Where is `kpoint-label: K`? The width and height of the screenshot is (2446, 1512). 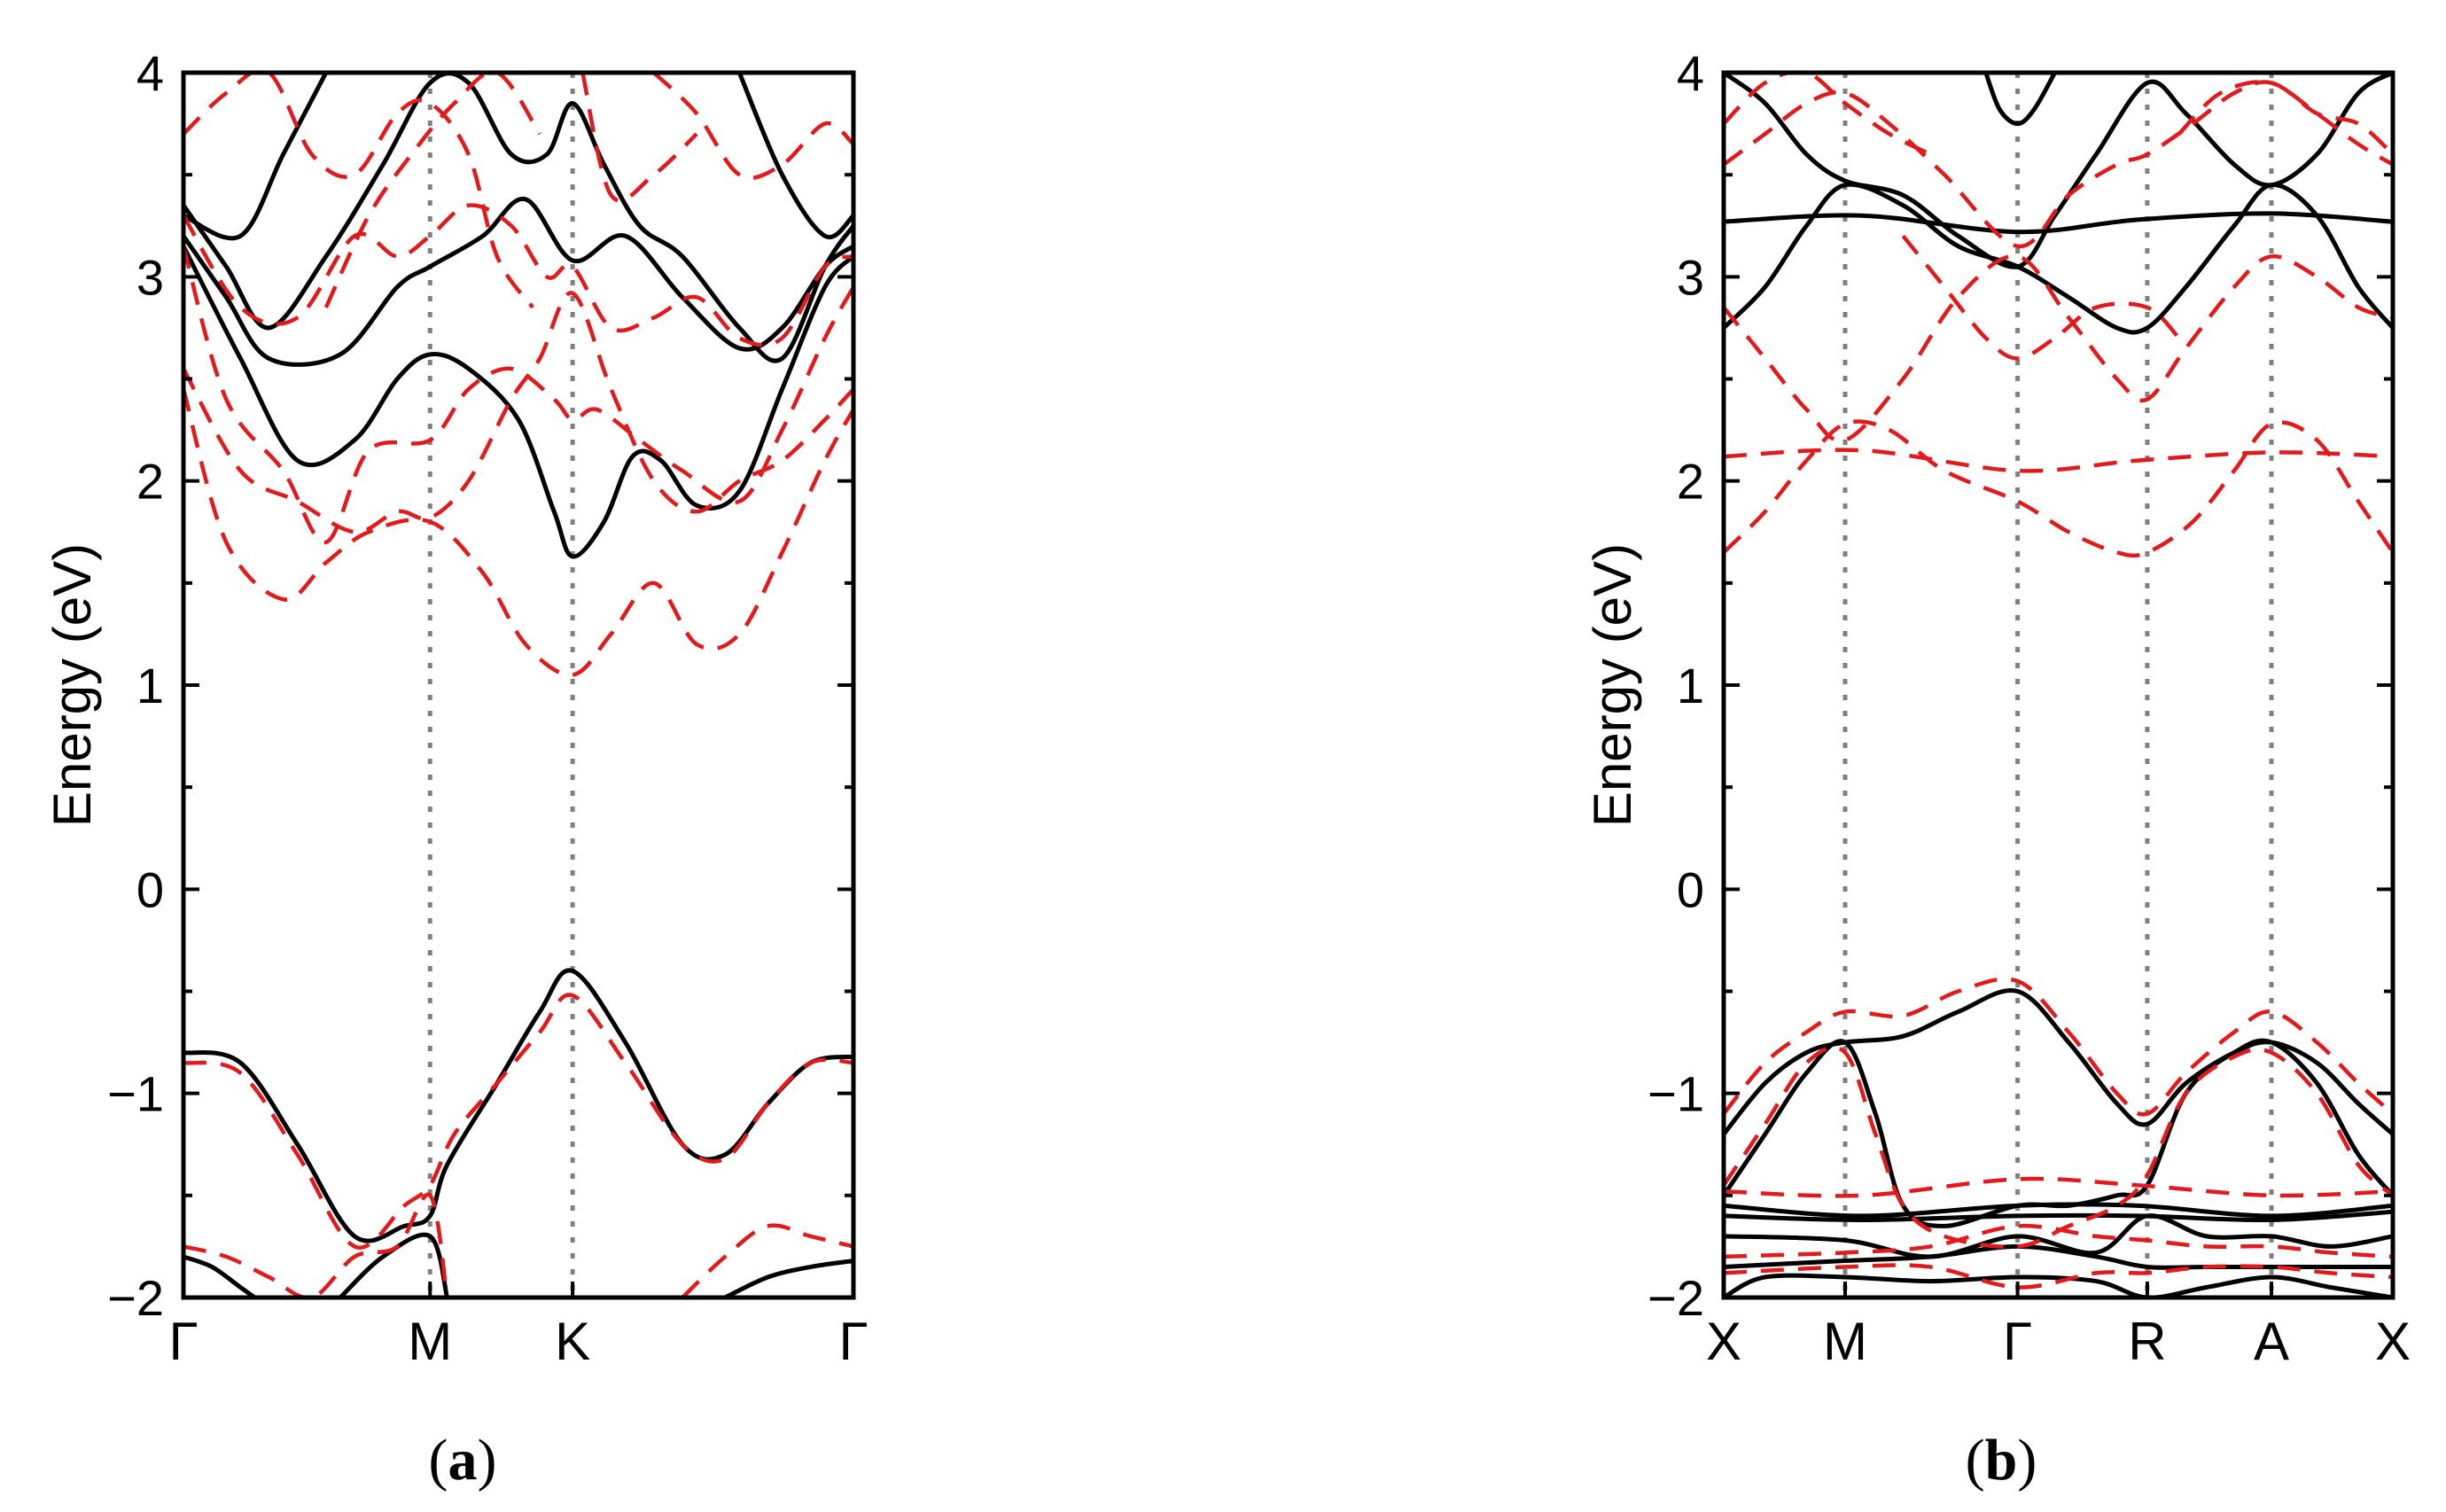 kpoint-label: K is located at coordinates (572, 1341).